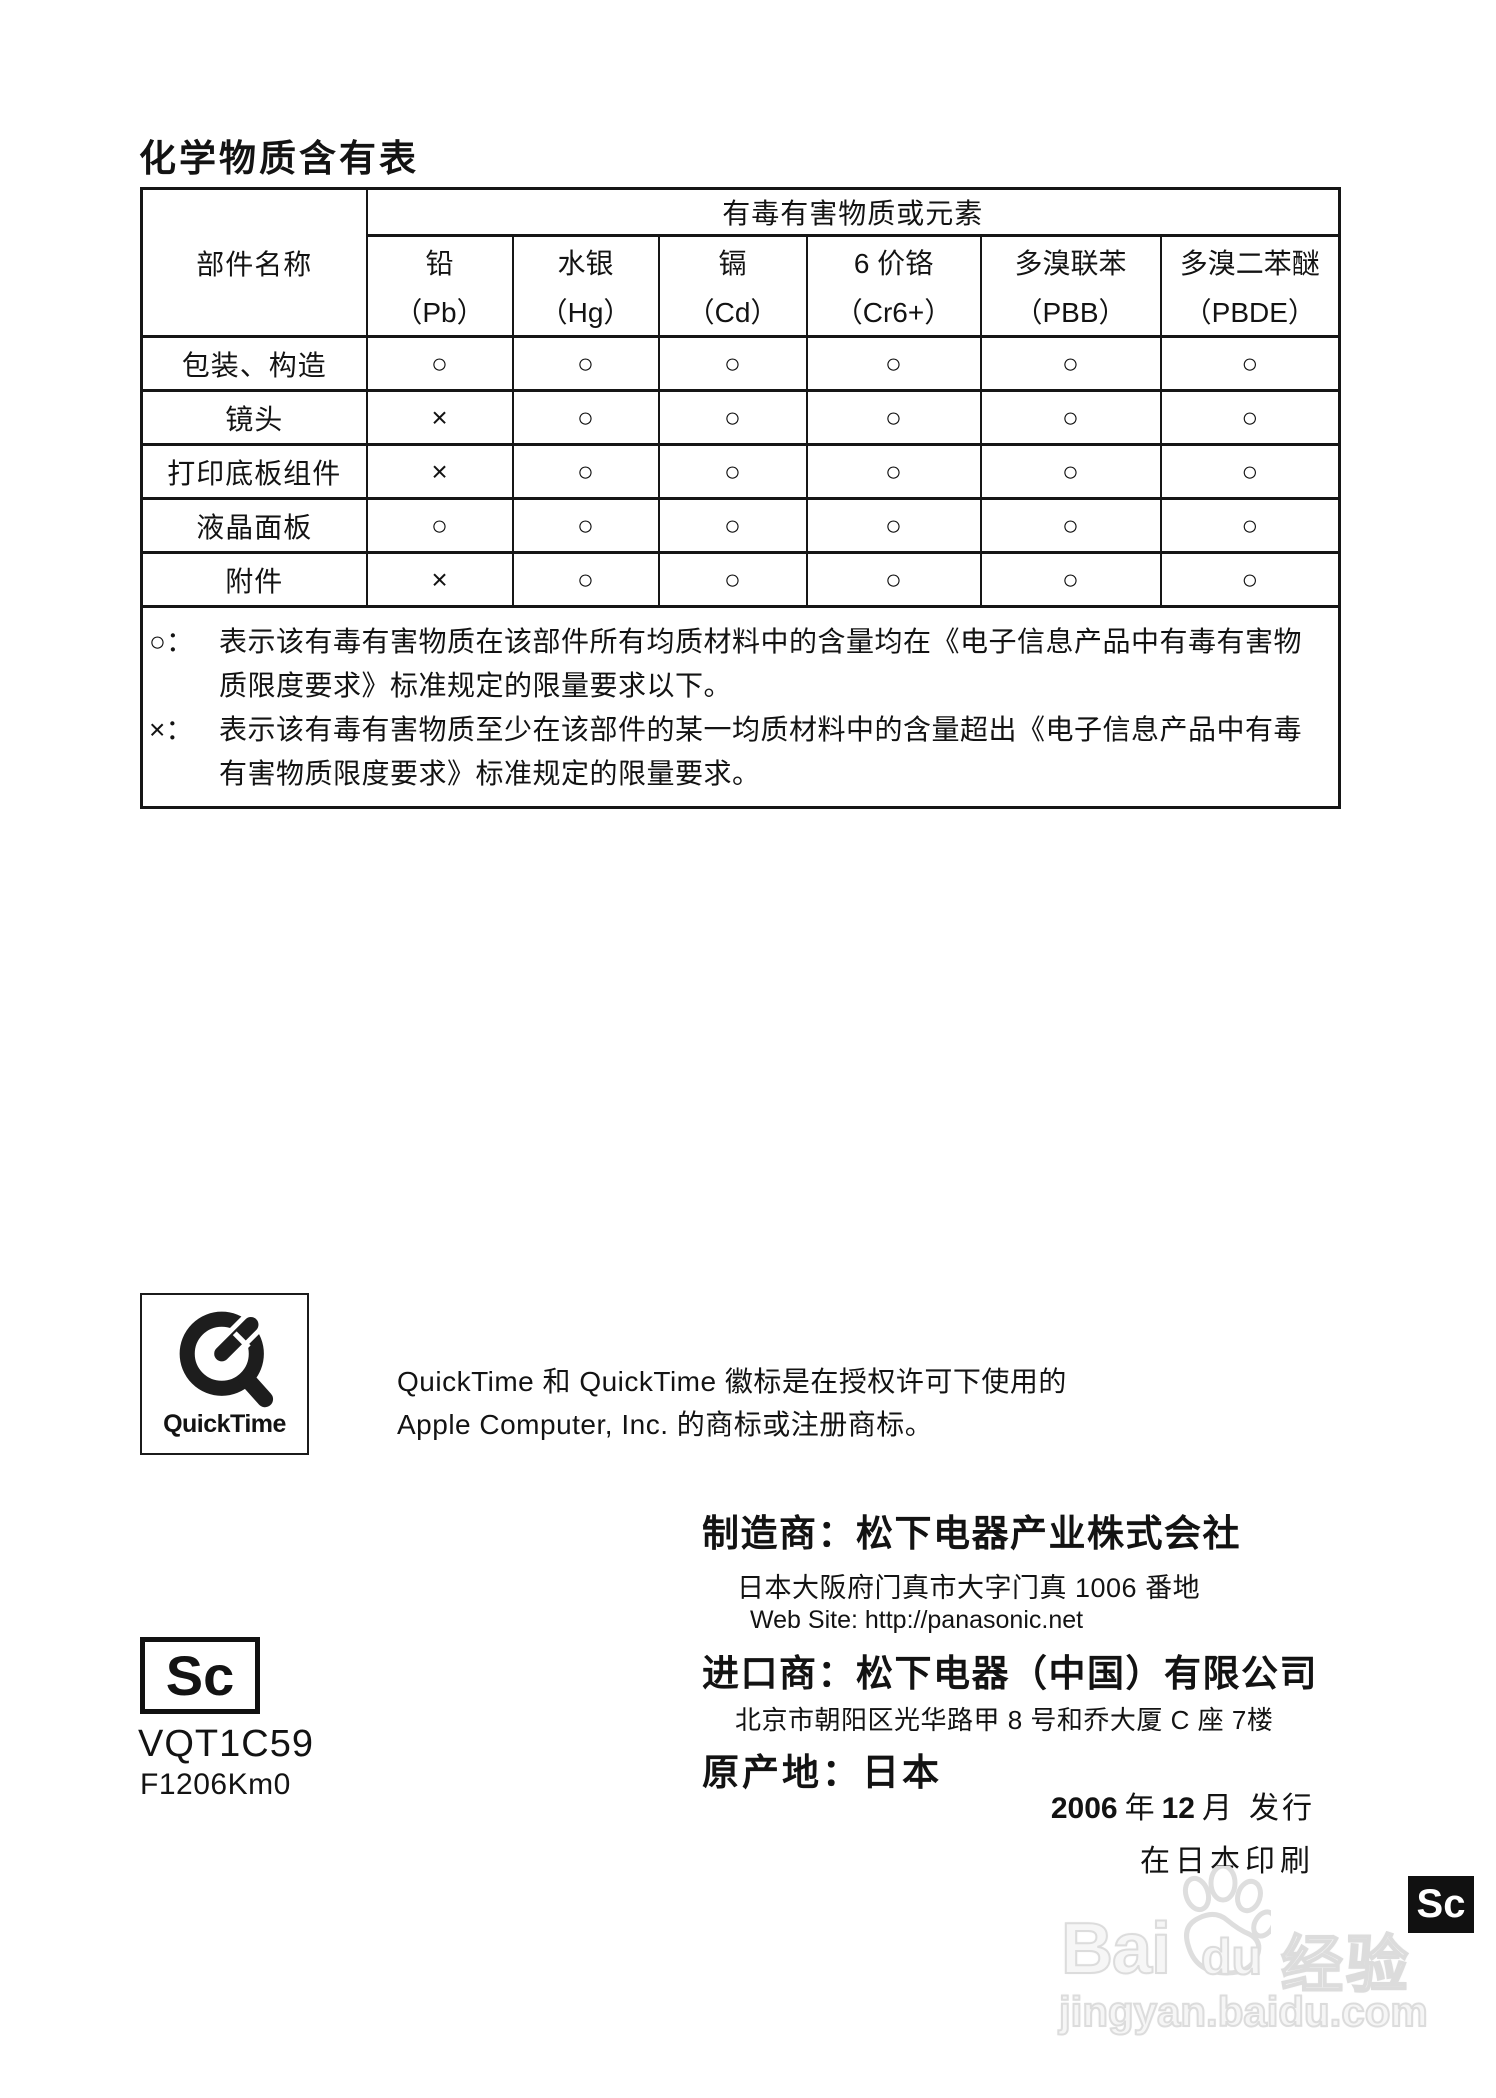 Image resolution: width=1496 pixels, height=2098 pixels. What do you see at coordinates (224, 1424) in the screenshot?
I see `quicktime-logo-label: QuickTime` at bounding box center [224, 1424].